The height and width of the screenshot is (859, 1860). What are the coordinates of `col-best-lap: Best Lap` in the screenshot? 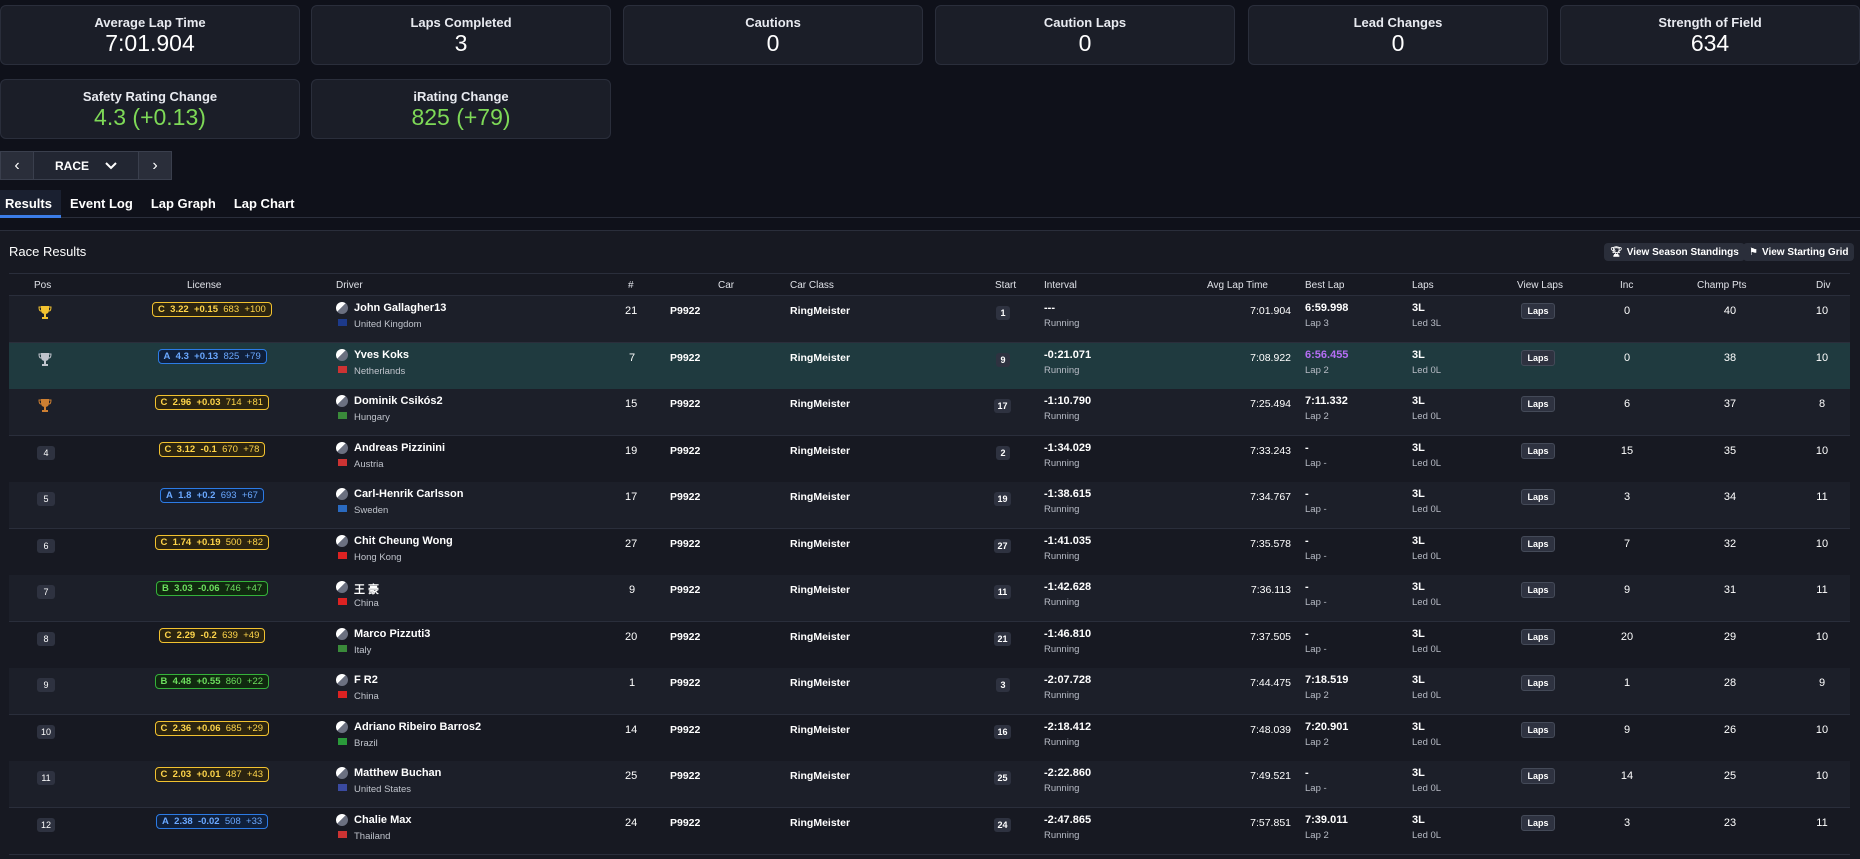 It's located at (1325, 285).